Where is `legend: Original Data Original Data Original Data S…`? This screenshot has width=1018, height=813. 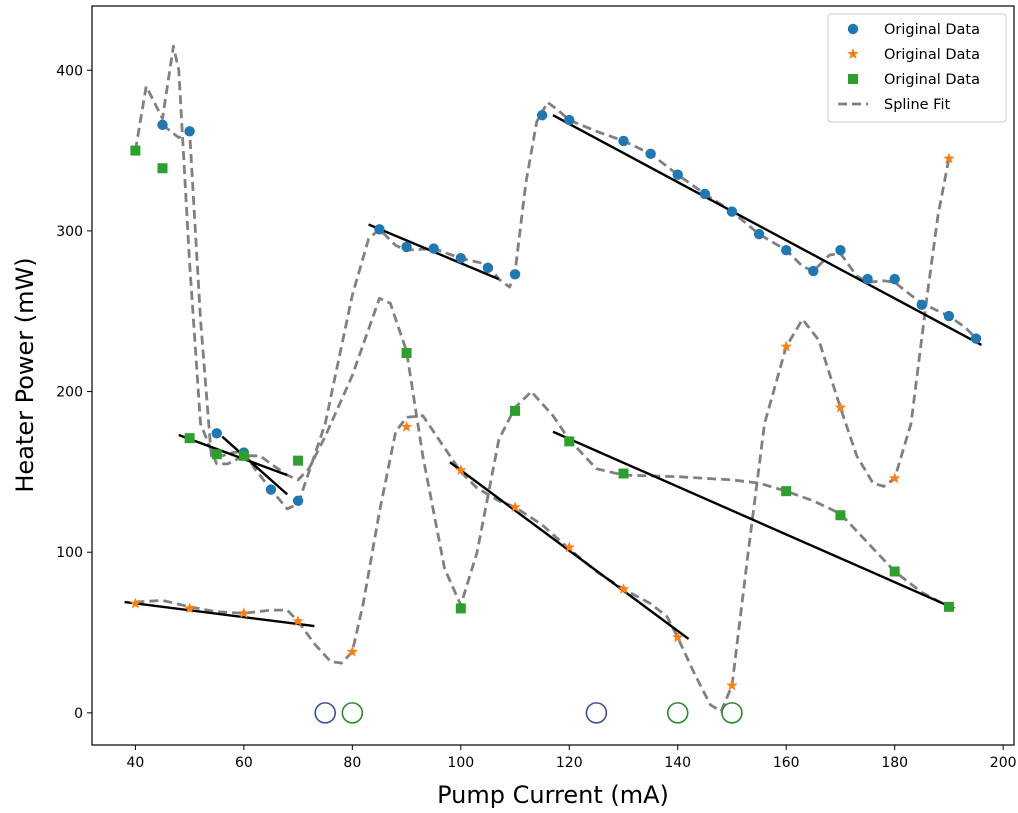
legend: Original Data Original Data Original Data S… is located at coordinates (917, 68).